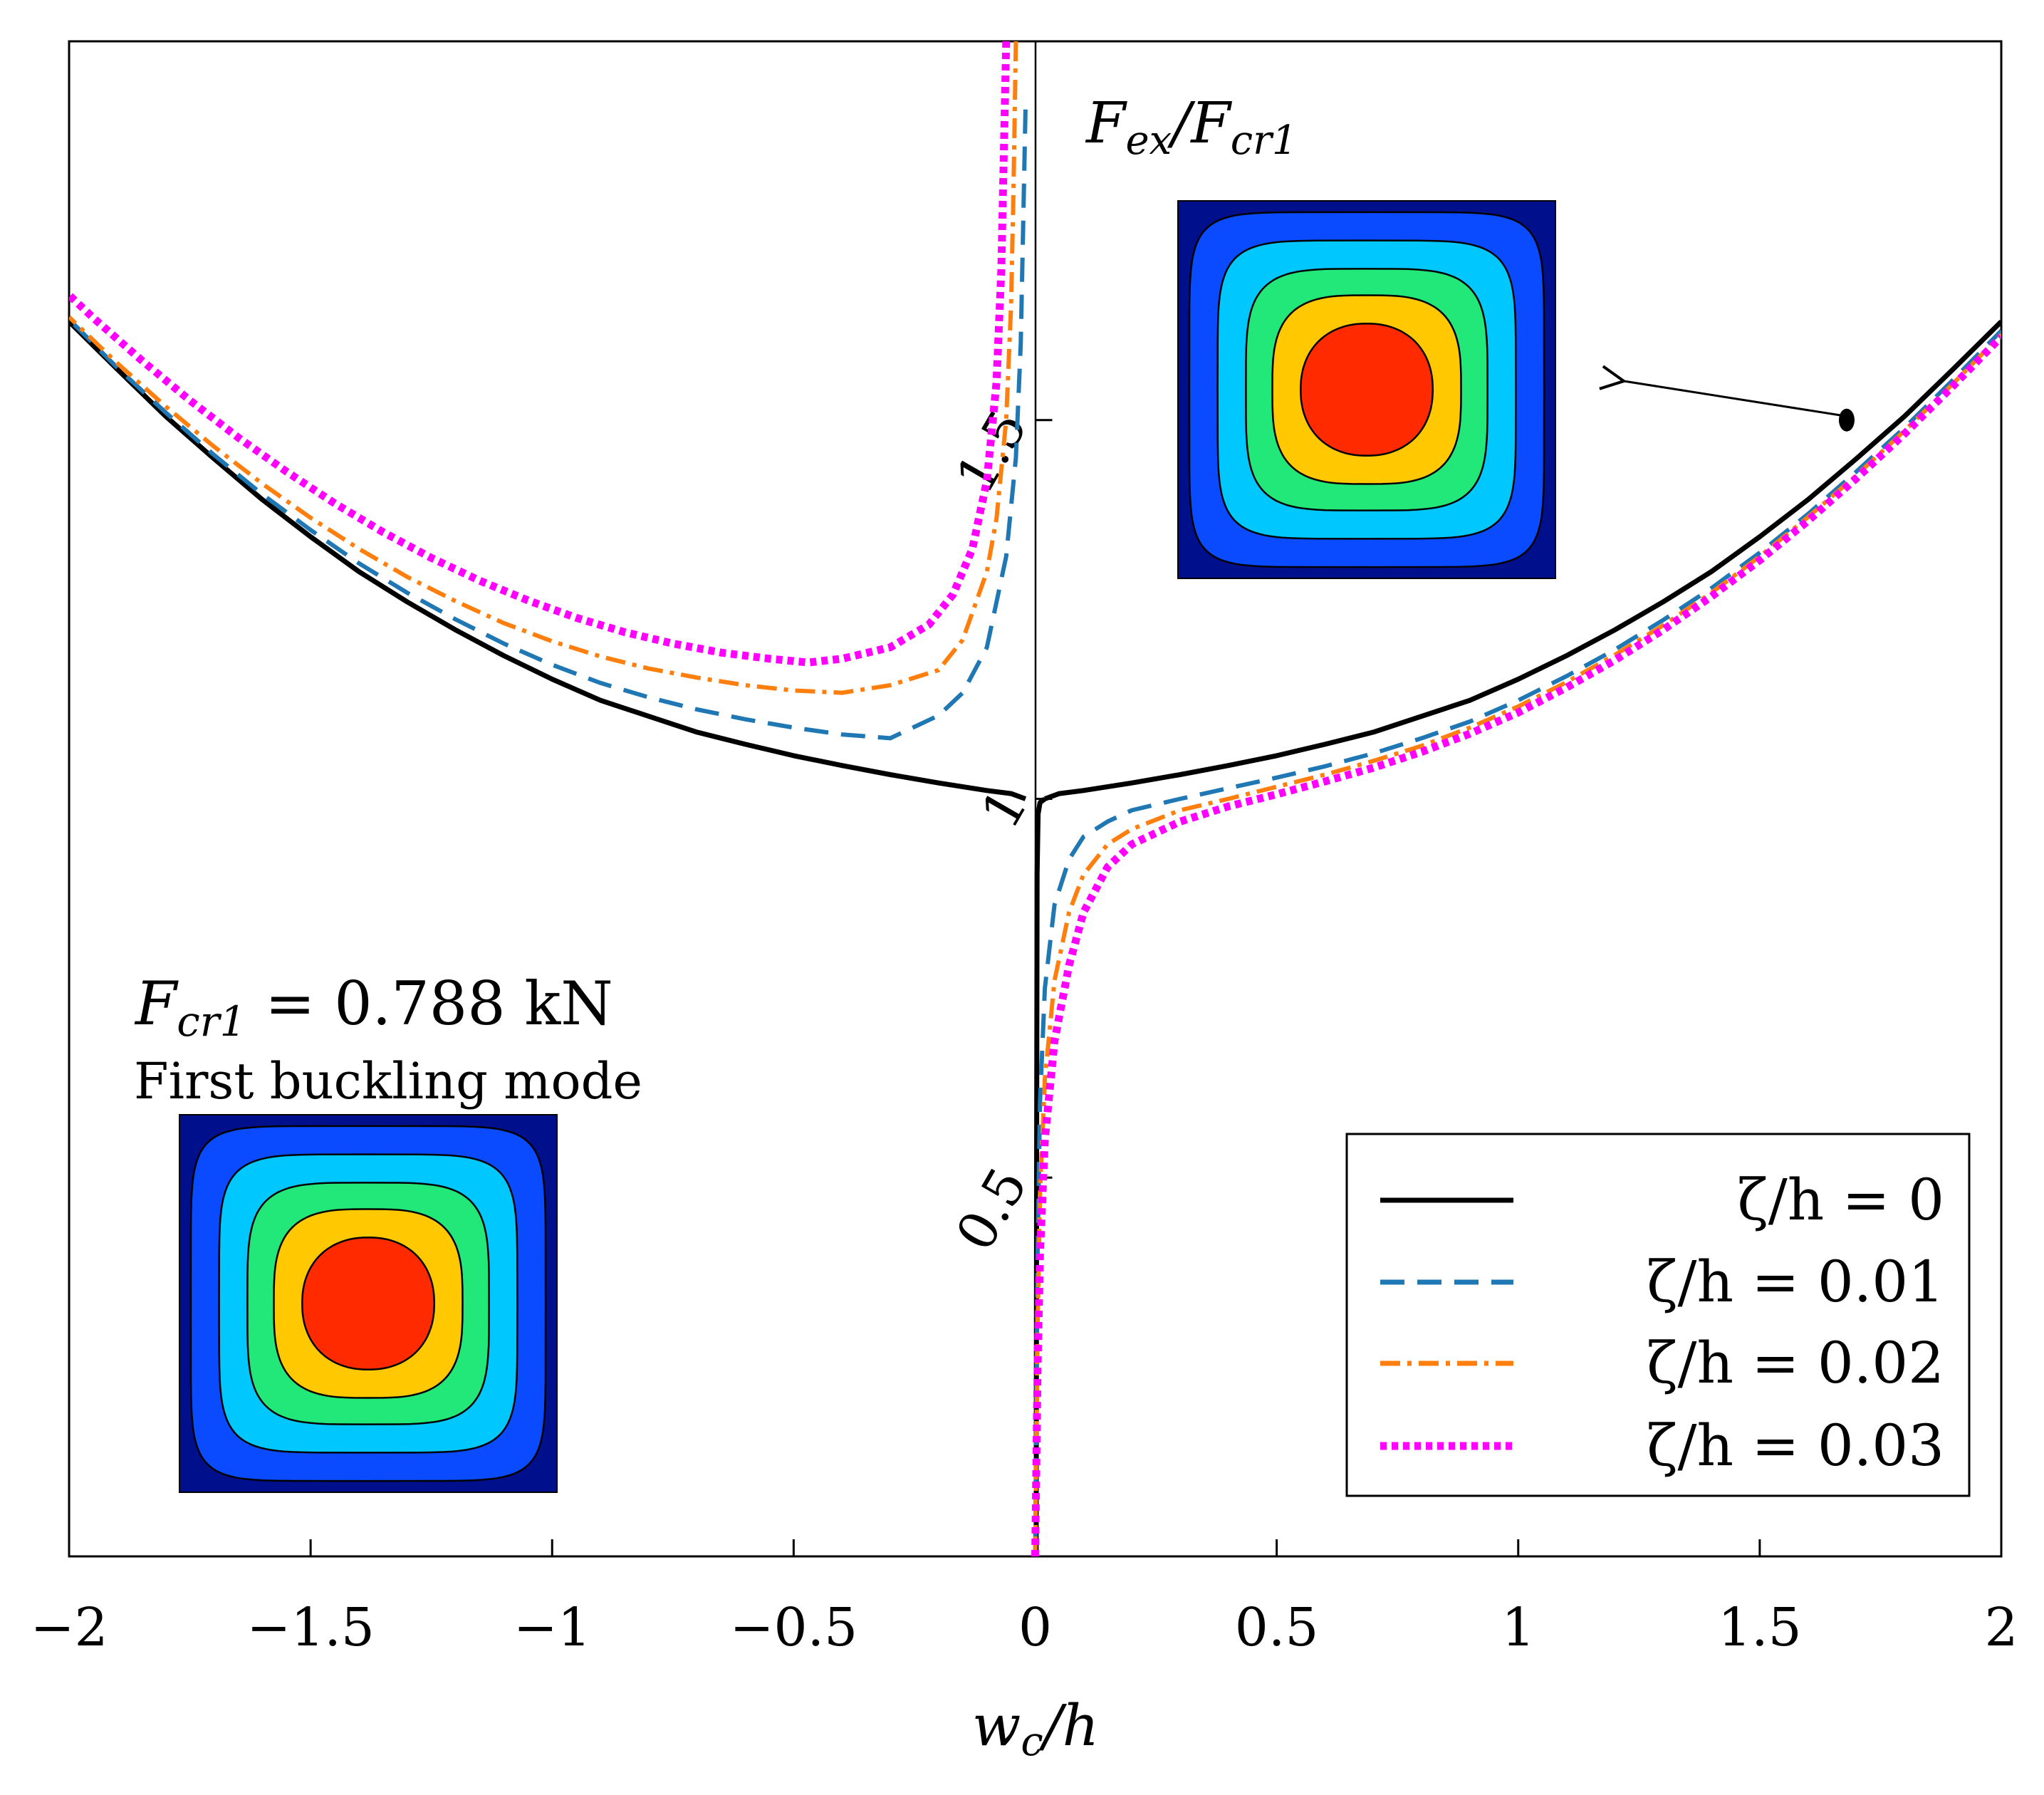  I want to click on x-tick-label: 1.5, so click(1760, 1627).